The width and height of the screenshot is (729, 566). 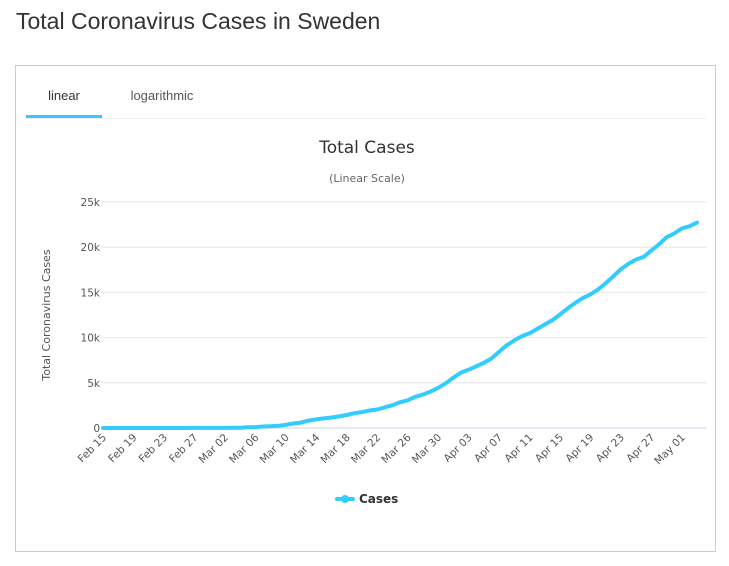 What do you see at coordinates (610, 448) in the screenshot?
I see `x-tick-label: Apr 23` at bounding box center [610, 448].